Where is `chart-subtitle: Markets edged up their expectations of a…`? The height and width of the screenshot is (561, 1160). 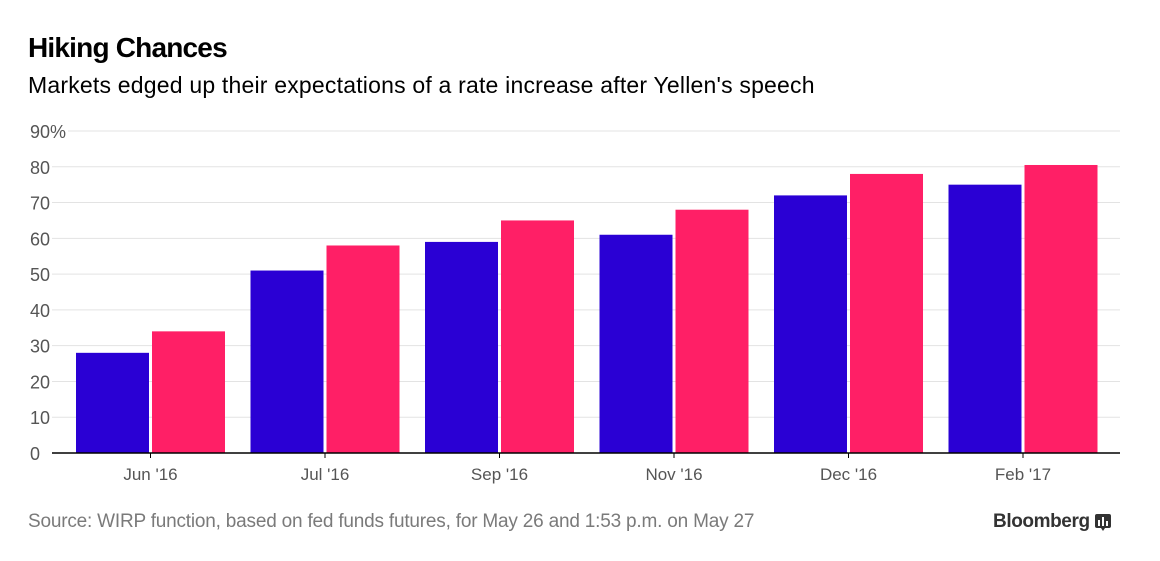
chart-subtitle: Markets edged up their expectations of a… is located at coordinates (421, 85).